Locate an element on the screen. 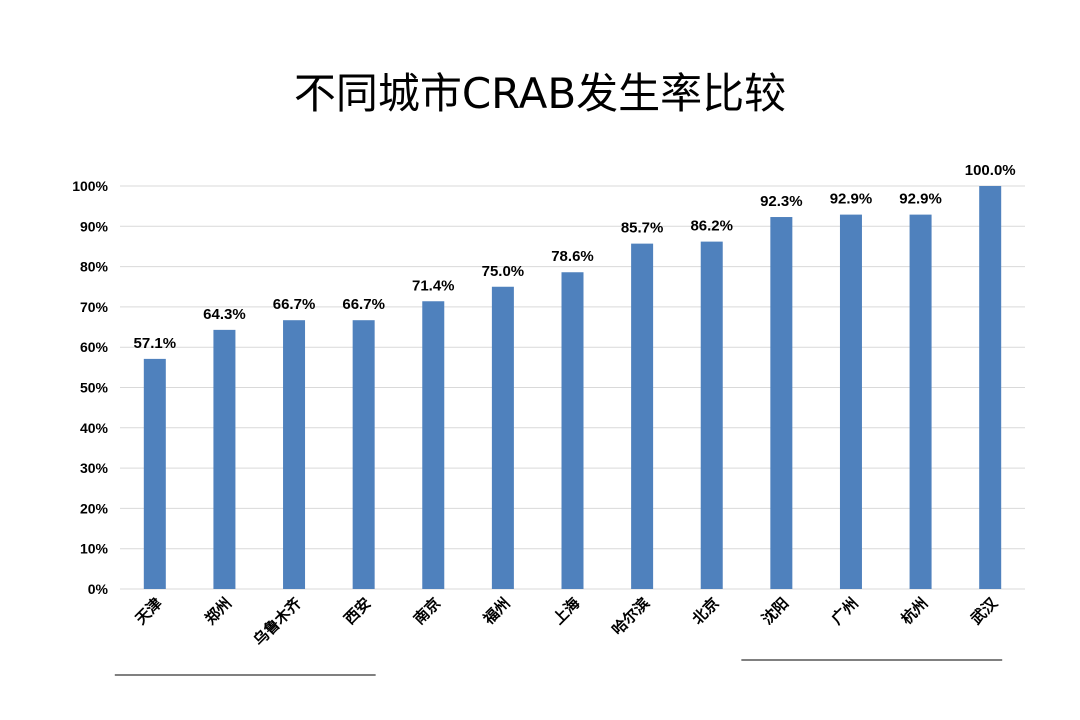 This screenshot has height=720, width=1080. x-tick-label: 哈尔滨 is located at coordinates (630, 616).